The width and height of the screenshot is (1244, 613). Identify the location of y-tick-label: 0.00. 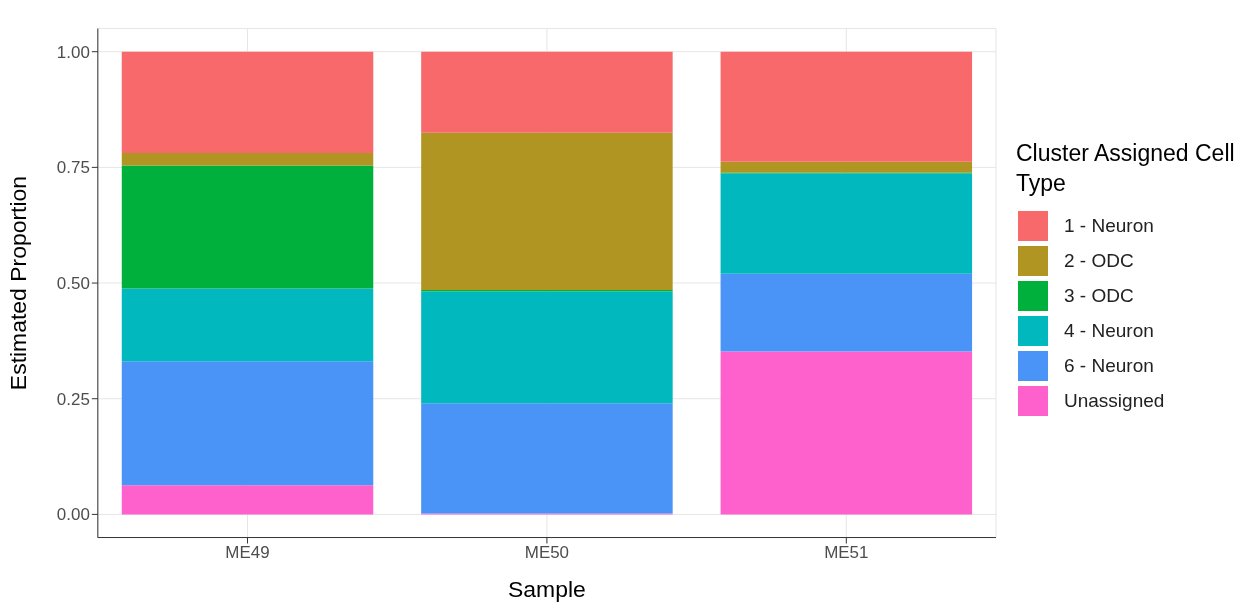
(73, 515).